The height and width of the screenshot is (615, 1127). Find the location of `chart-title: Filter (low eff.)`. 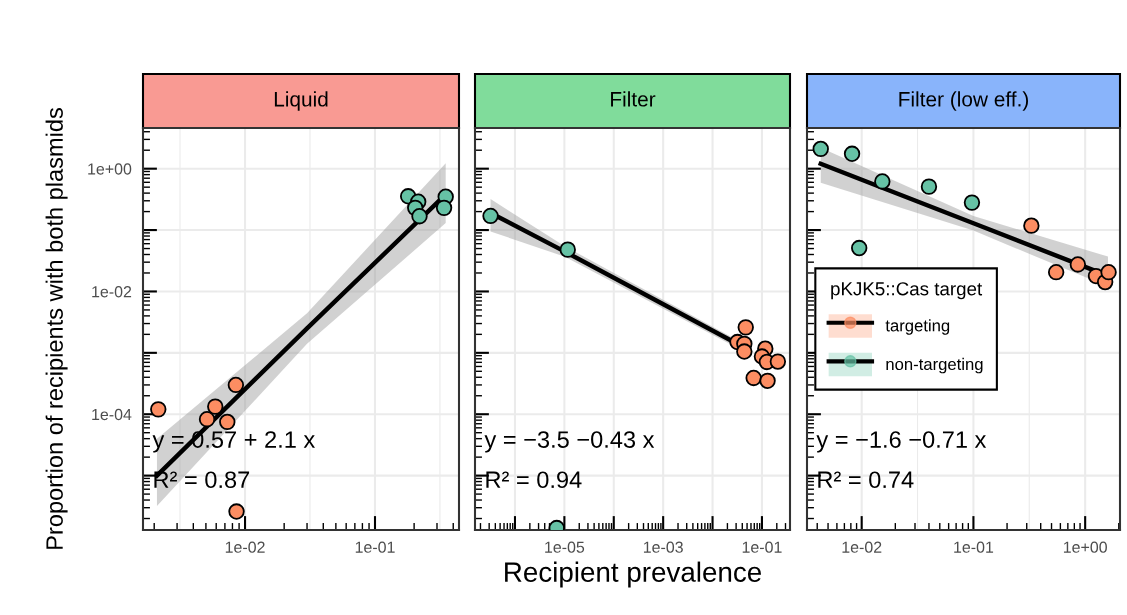

chart-title: Filter (low eff.) is located at coordinates (964, 101).